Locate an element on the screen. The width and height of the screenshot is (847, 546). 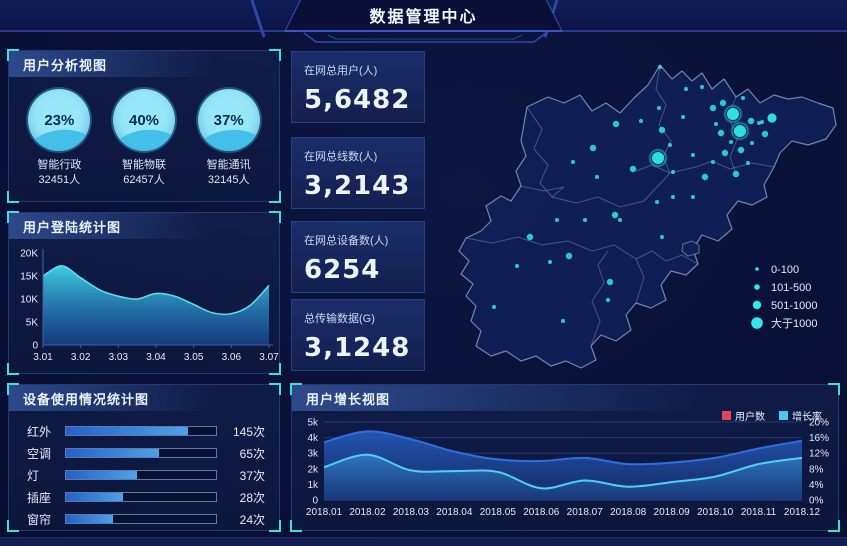
legend-label: 增长率 is located at coordinates (807, 417).